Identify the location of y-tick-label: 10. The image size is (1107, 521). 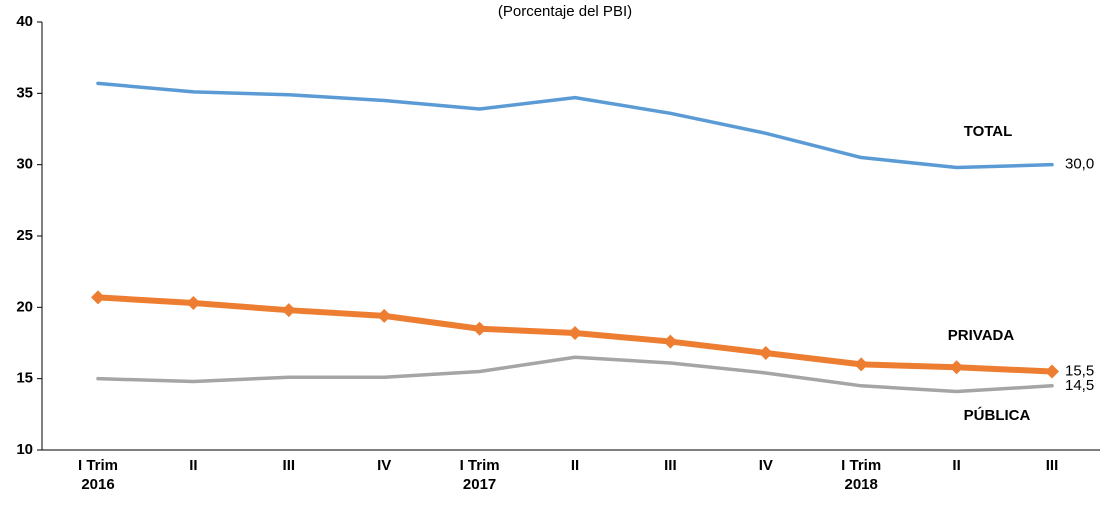
(24, 449).